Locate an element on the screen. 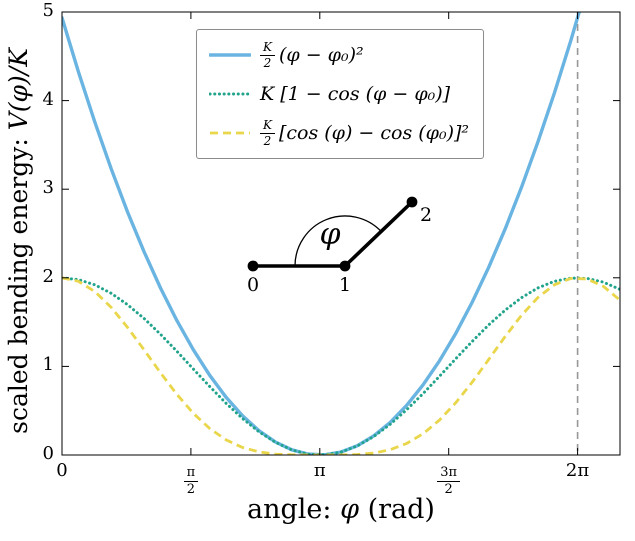  x-axis-label: angle: φ (rad) is located at coordinates (341, 509).